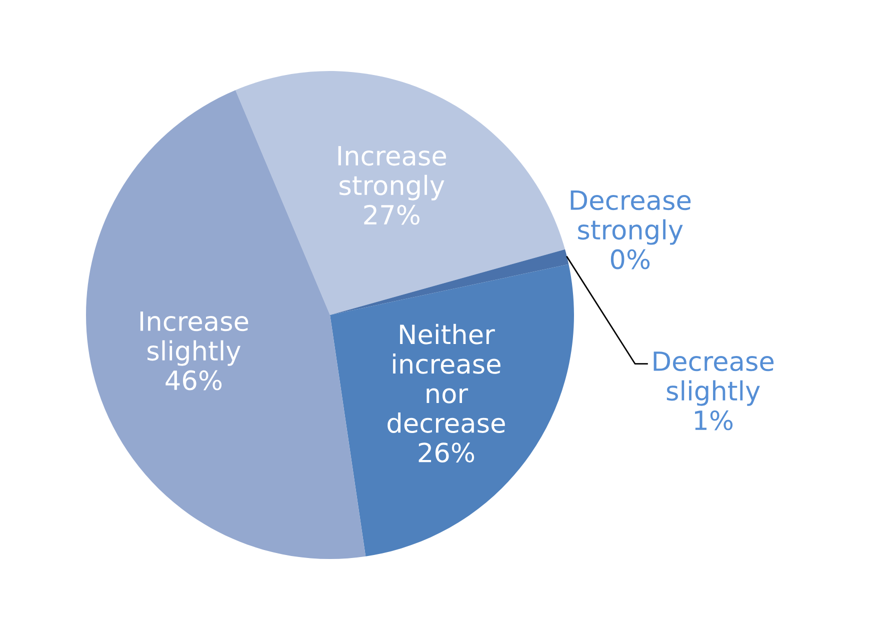 This screenshot has height=620, width=890. What do you see at coordinates (194, 380) in the screenshot?
I see `data-label: 46%` at bounding box center [194, 380].